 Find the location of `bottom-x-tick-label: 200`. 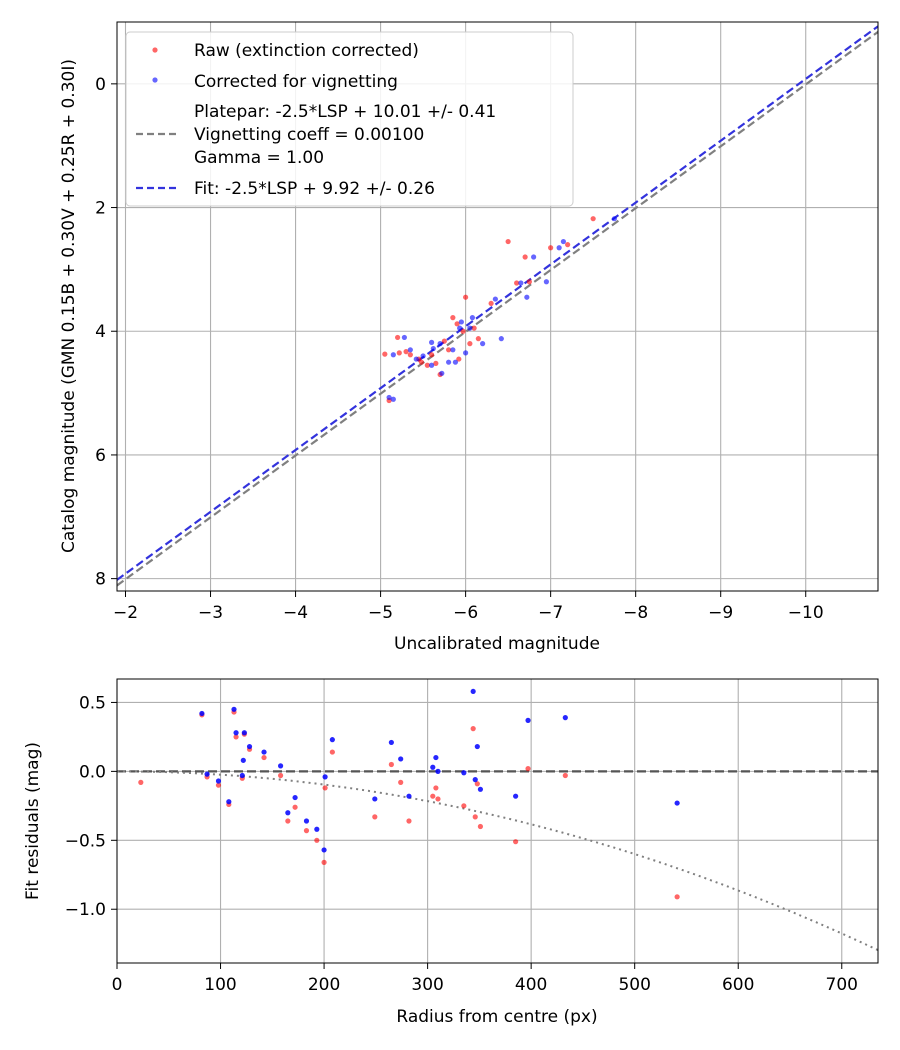

bottom-x-tick-label: 200 is located at coordinates (324, 985).